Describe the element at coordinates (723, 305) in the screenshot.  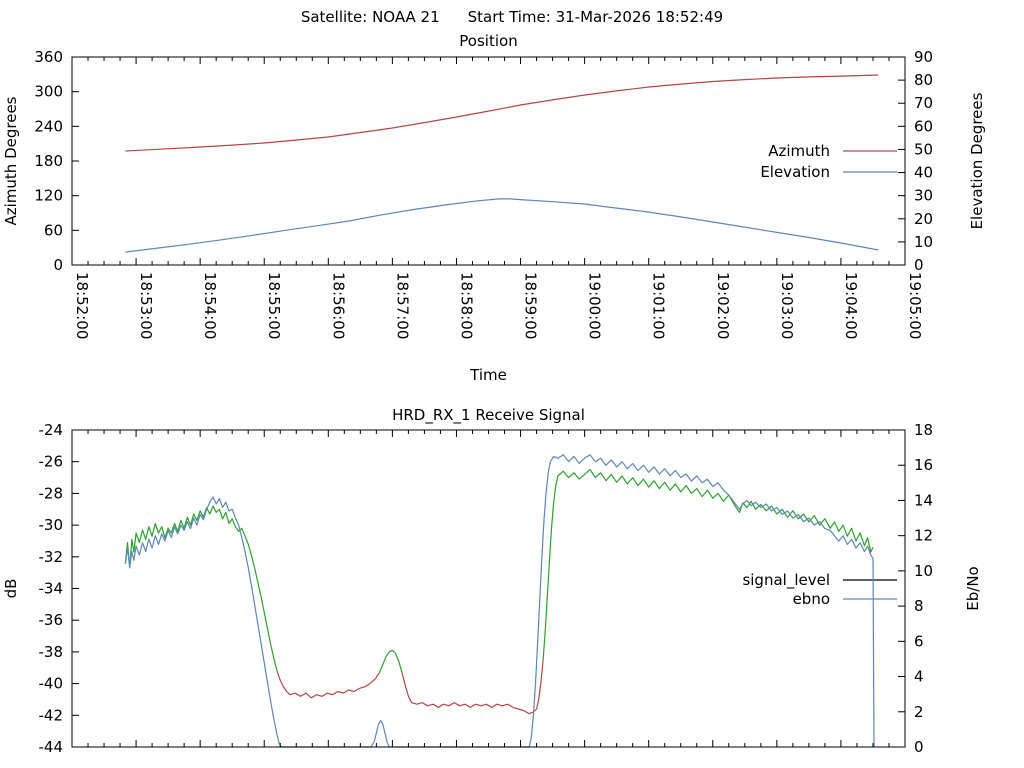
I see `svg-text: 19:02:00` at that location.